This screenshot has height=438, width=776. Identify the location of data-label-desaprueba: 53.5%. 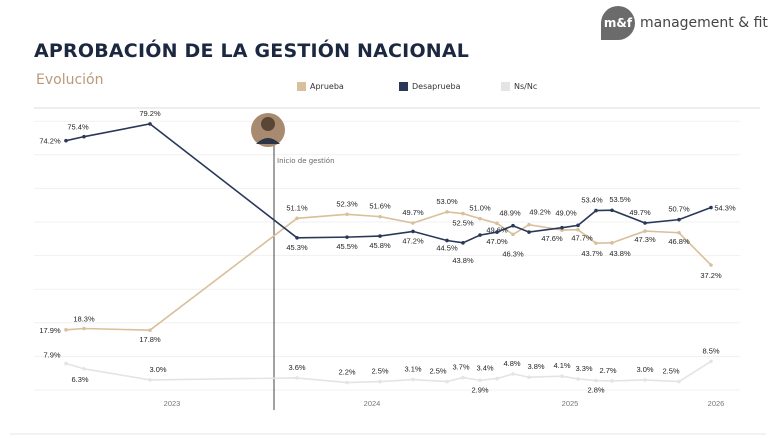
(620, 199).